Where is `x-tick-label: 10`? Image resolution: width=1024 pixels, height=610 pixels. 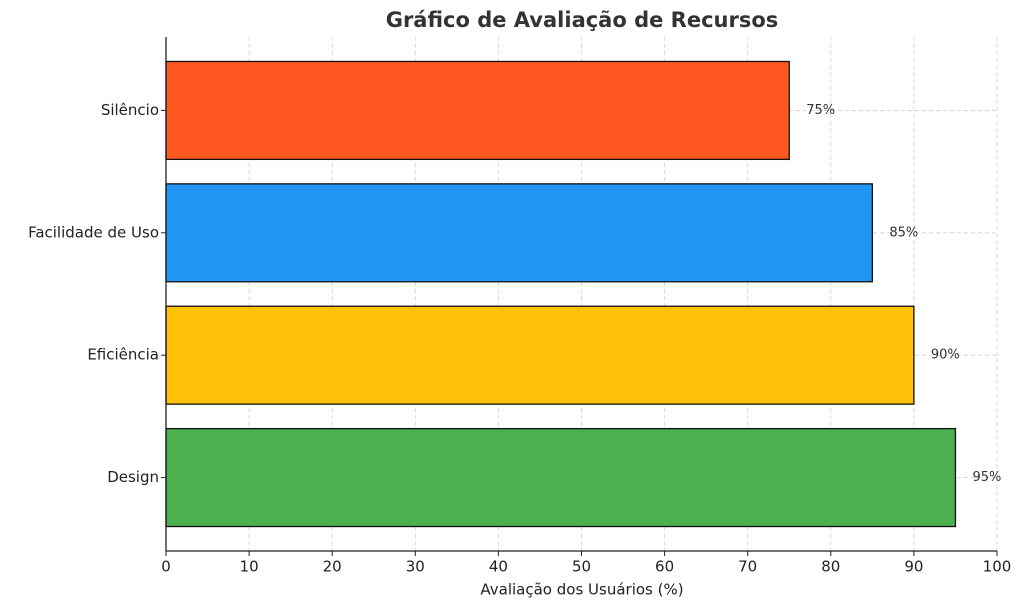
x-tick-label: 10 is located at coordinates (249, 567).